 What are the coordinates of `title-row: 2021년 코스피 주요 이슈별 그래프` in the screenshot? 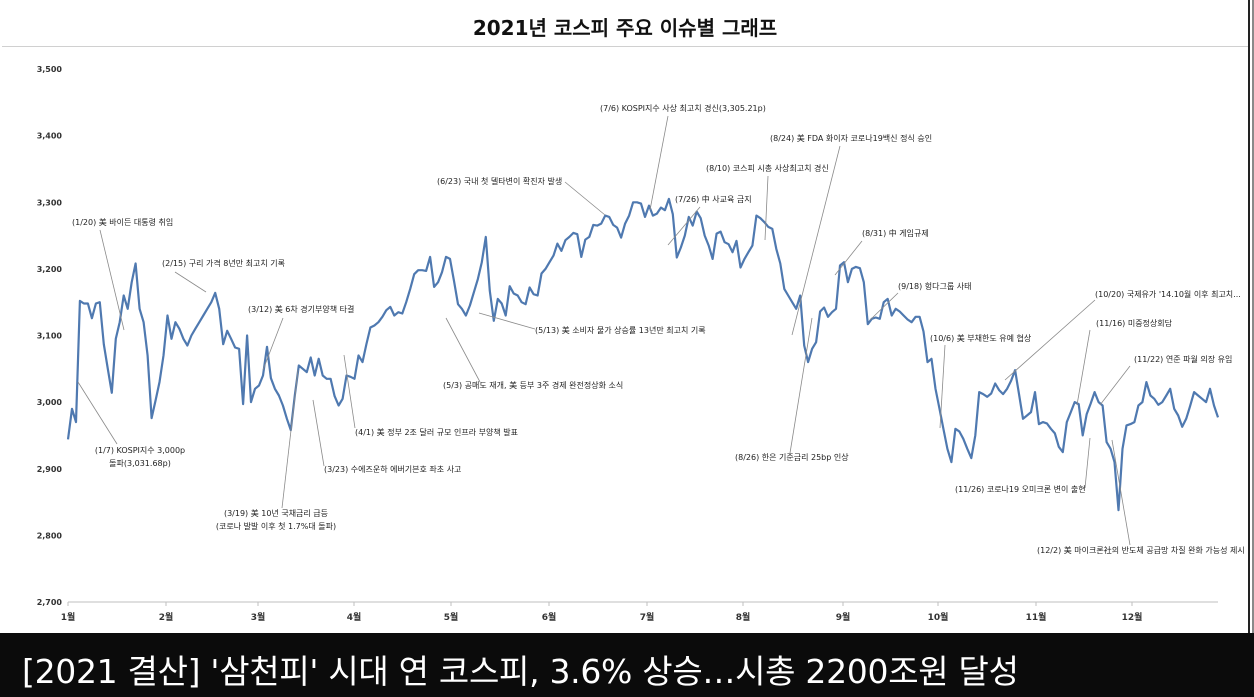 It's located at (625, 24).